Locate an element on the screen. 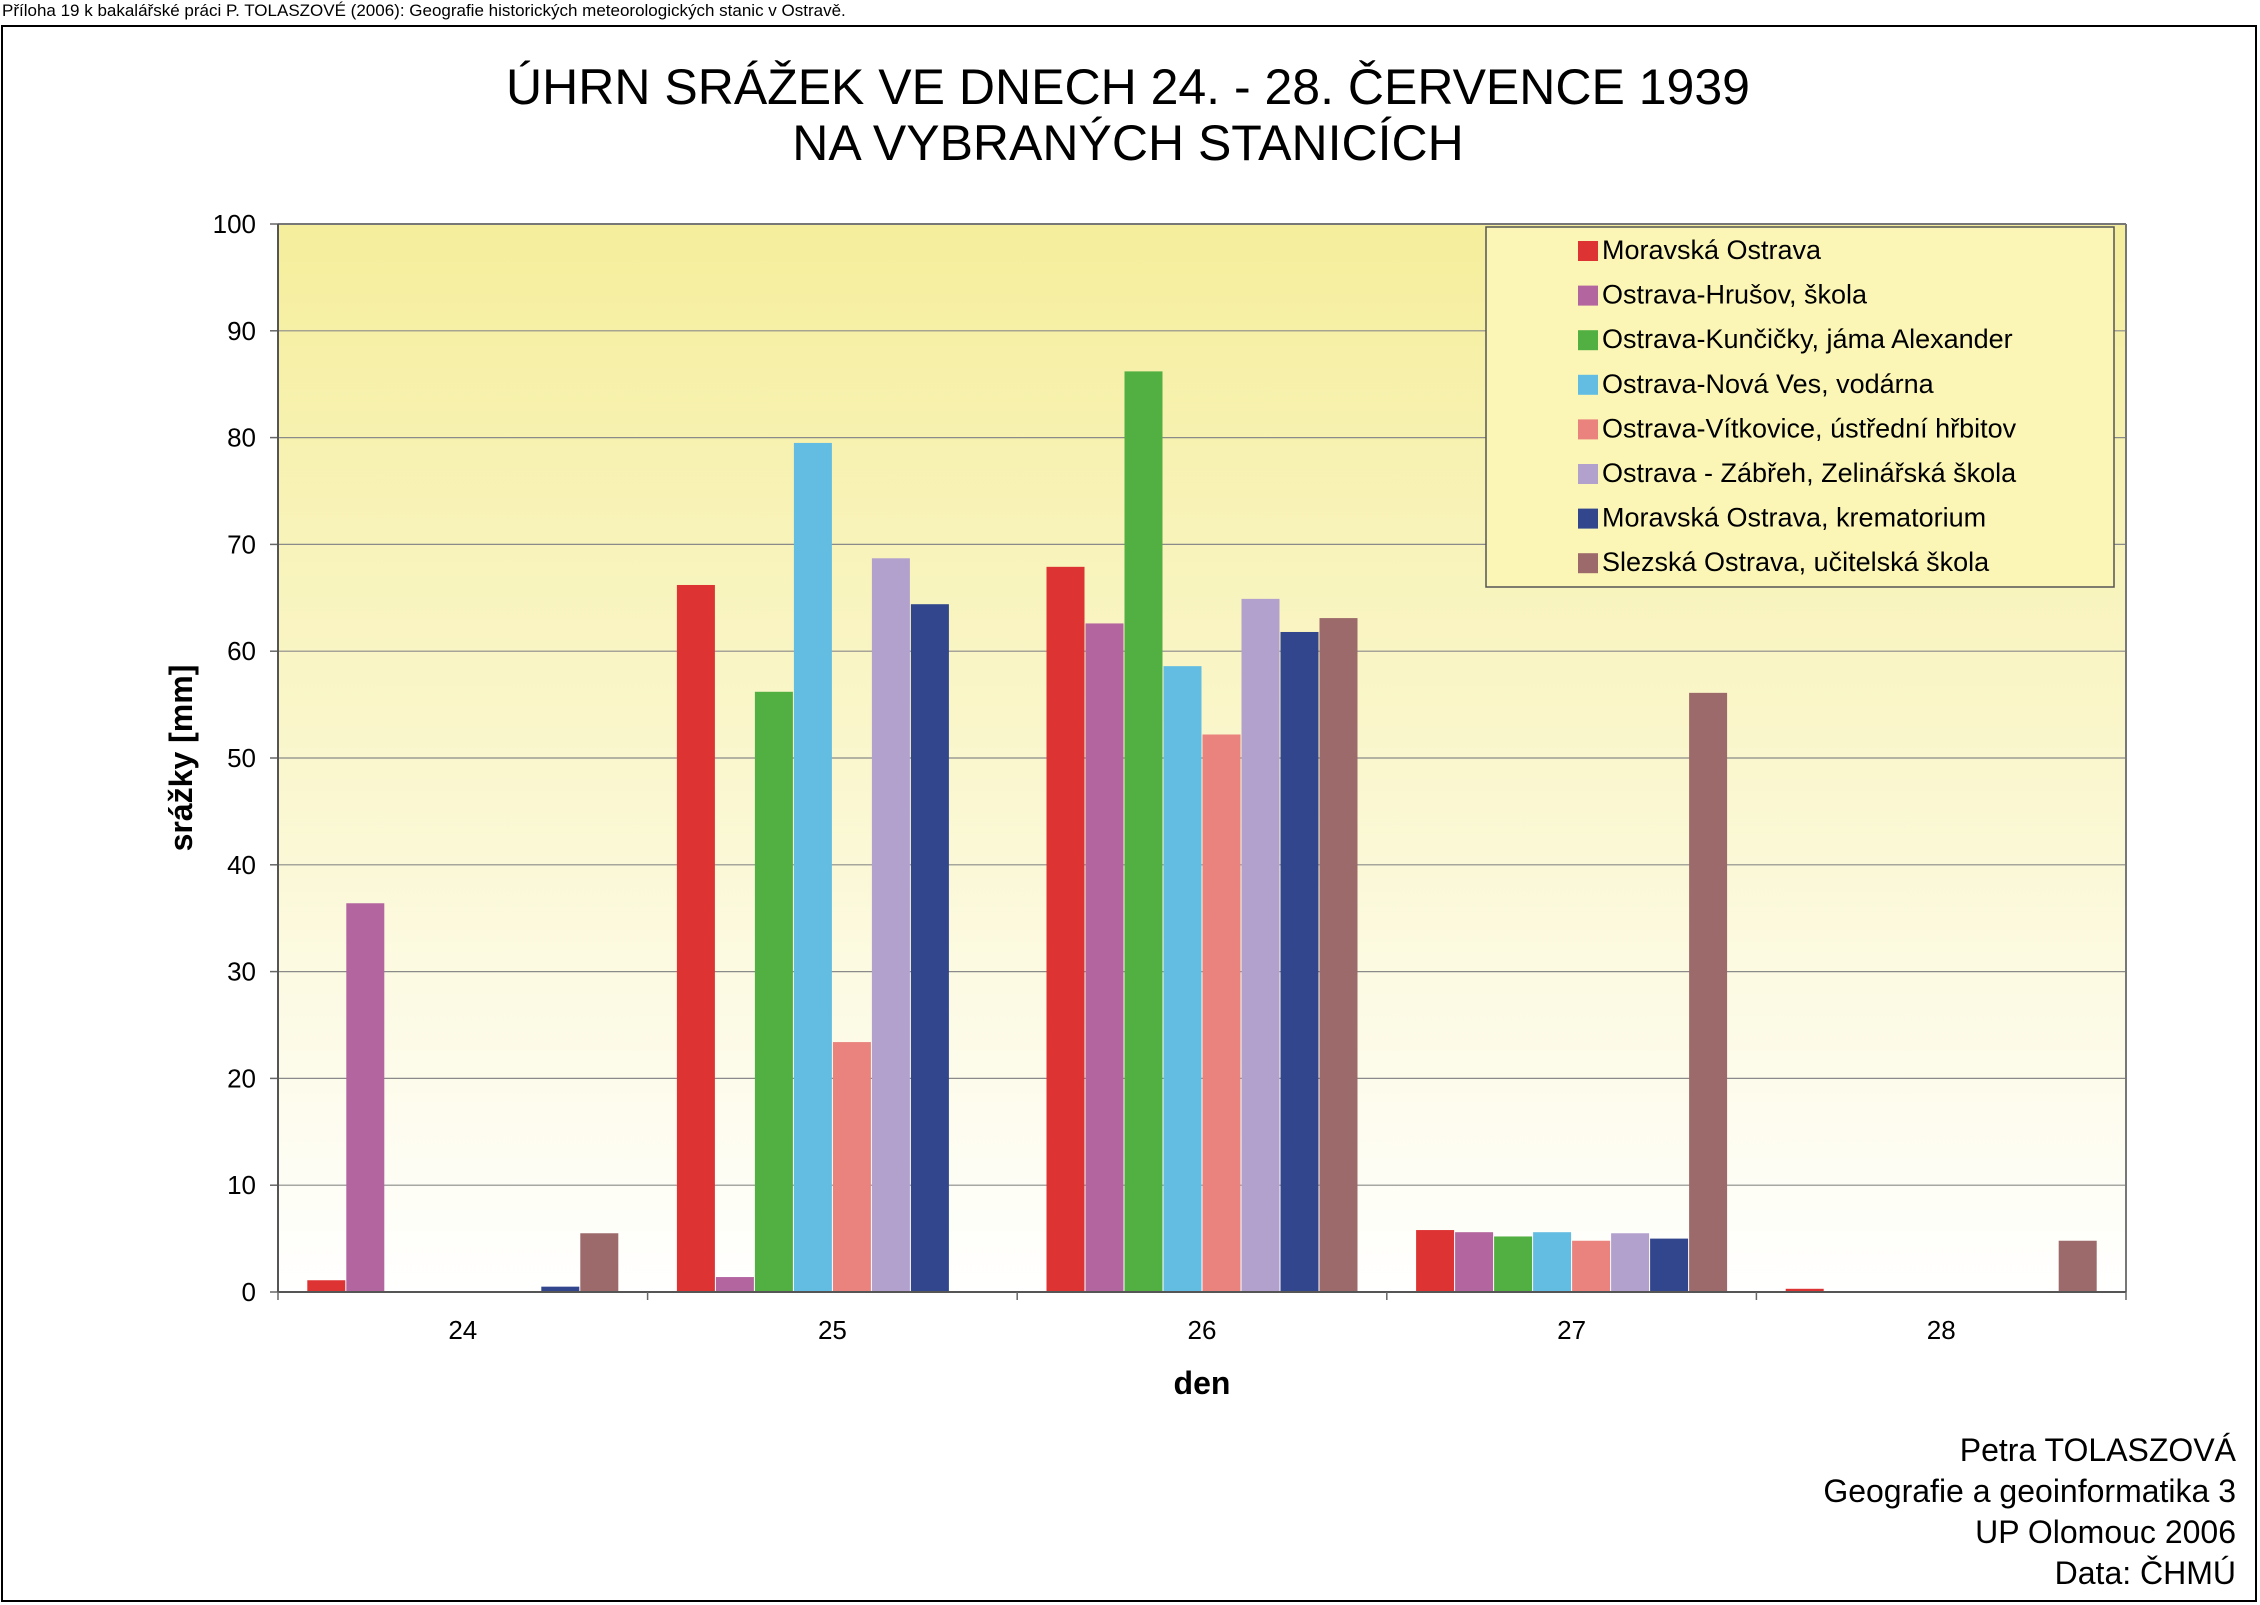 Image resolution: width=2260 pixels, height=1605 pixels. x-tick-label: 28 is located at coordinates (1941, 1330).